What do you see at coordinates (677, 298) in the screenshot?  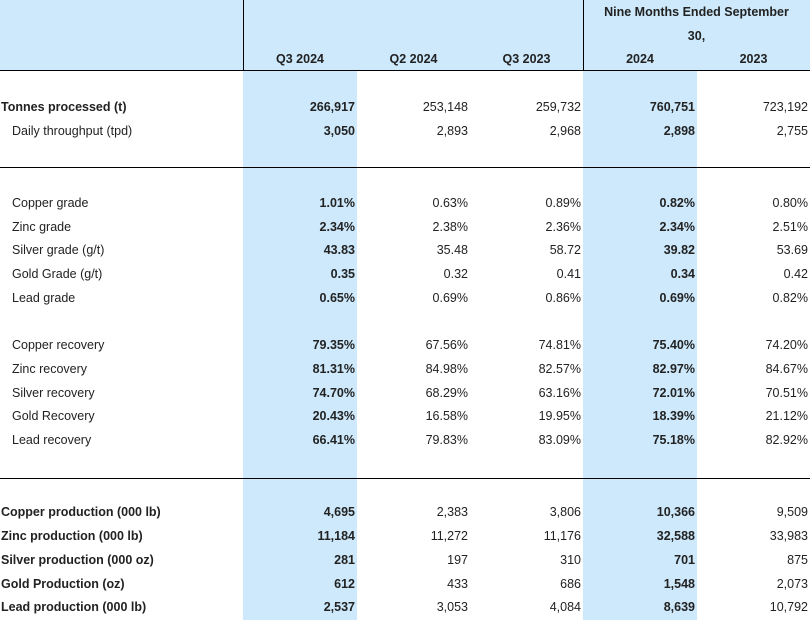 I see `cell-pb-grade-2024: 0.69%` at bounding box center [677, 298].